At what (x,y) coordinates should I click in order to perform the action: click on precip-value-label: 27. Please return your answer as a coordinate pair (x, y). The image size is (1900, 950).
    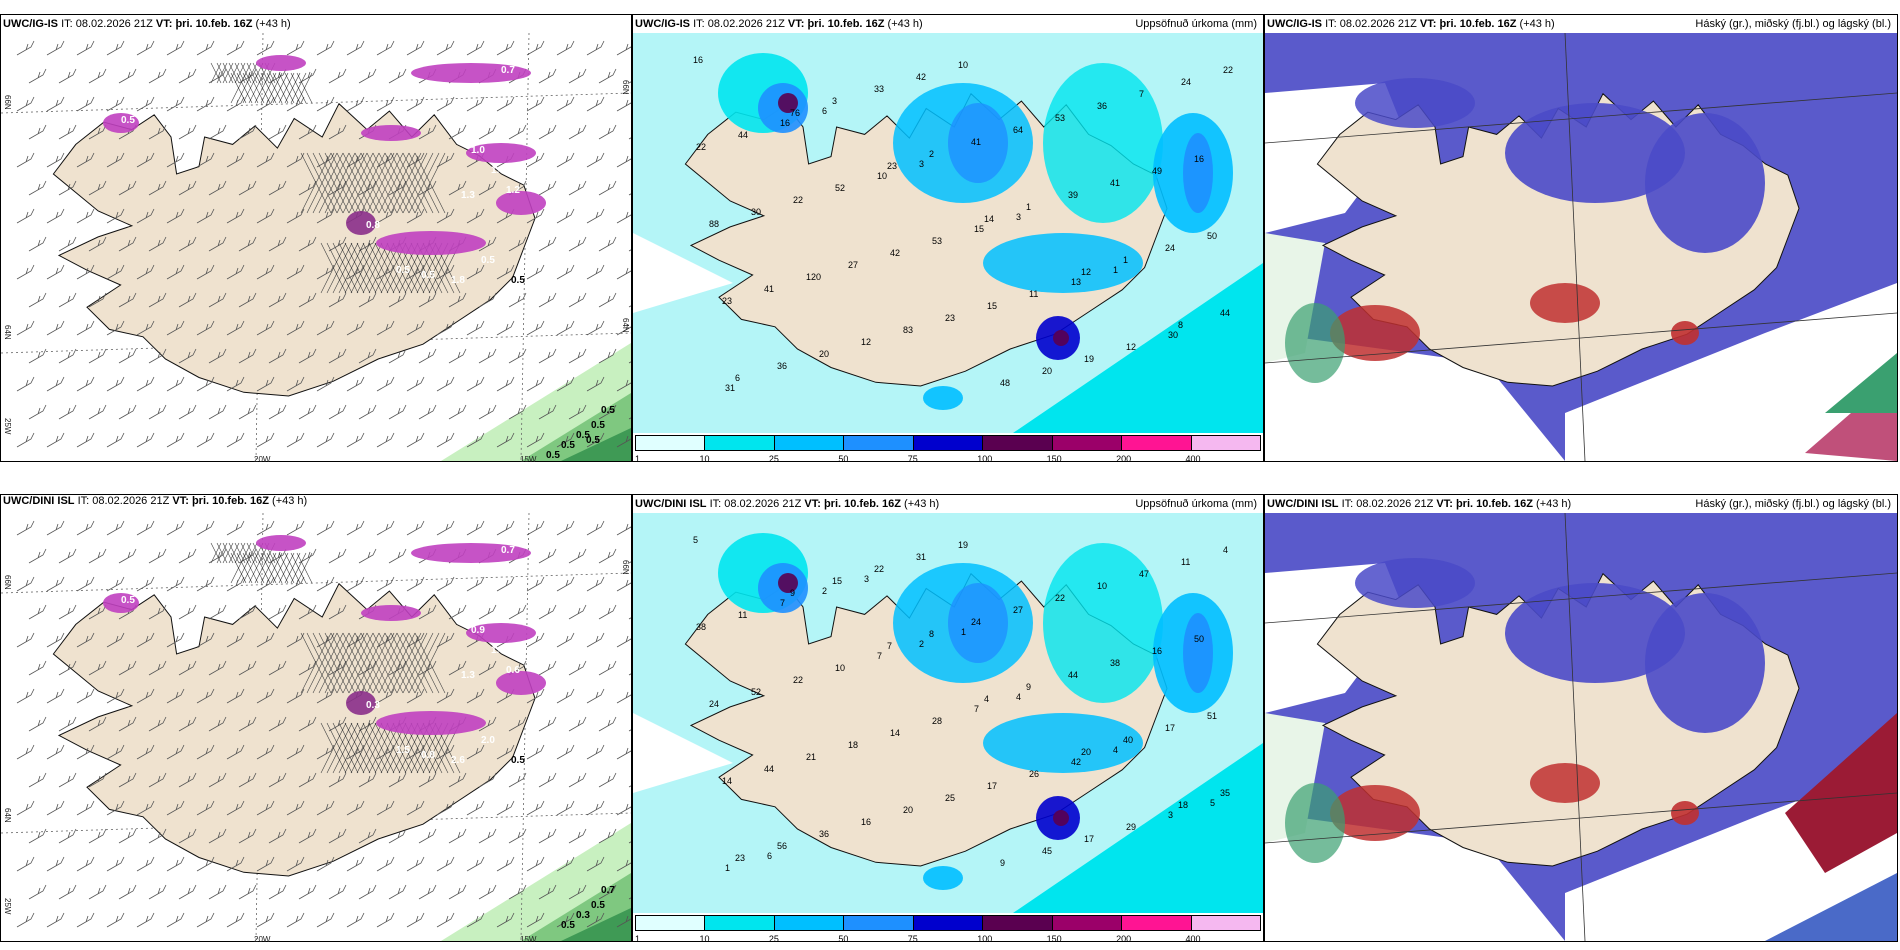
    Looking at the image, I should click on (1018, 610).